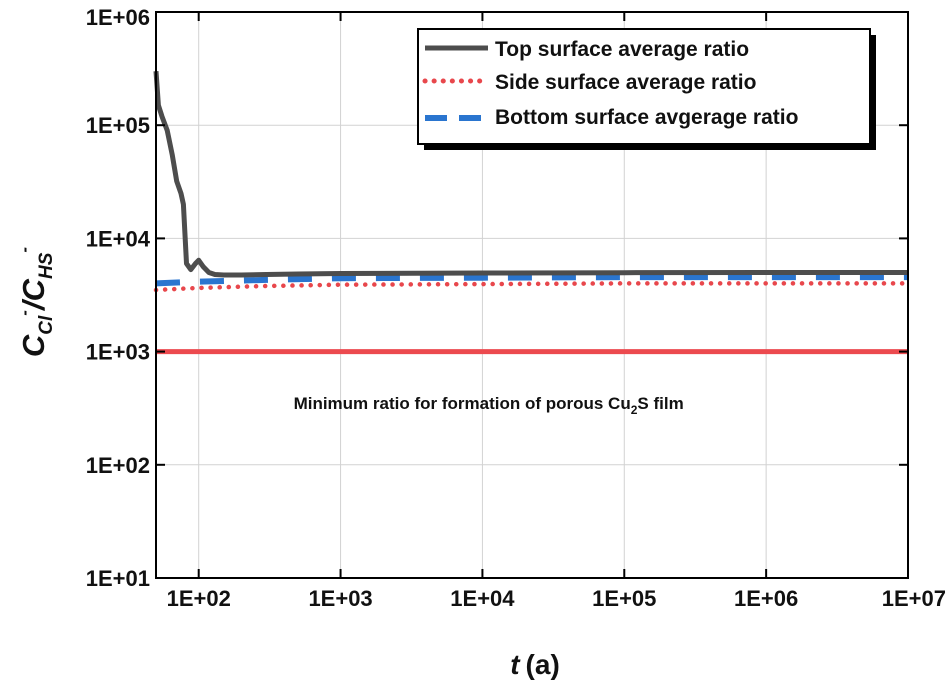 This screenshot has width=950, height=687. I want to click on x-tick-label-0: 1E+02, so click(199, 598).